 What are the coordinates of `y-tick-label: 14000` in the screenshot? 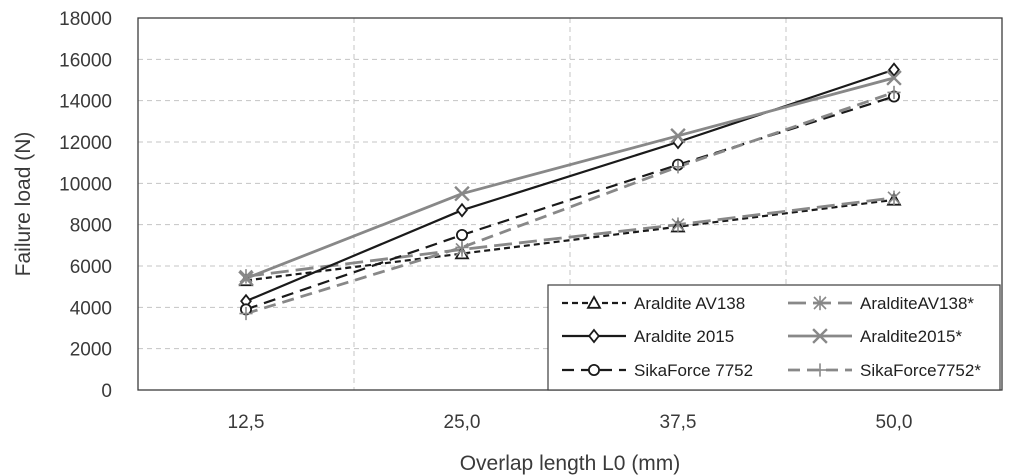 It's located at (85, 102).